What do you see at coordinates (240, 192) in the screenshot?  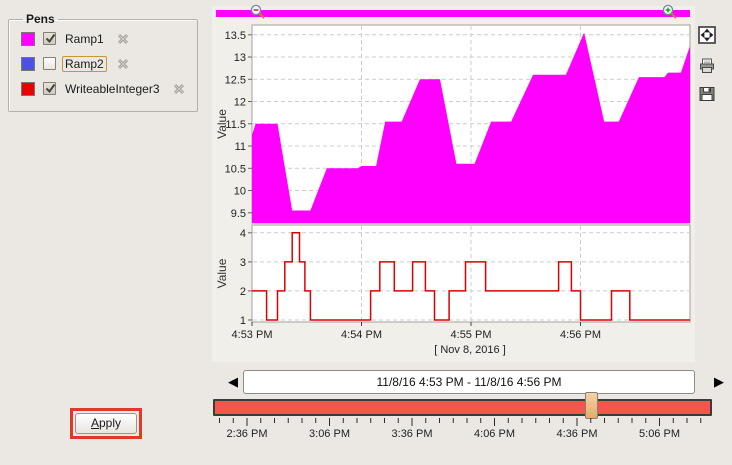 I see `y-tick-label: 10` at bounding box center [240, 192].